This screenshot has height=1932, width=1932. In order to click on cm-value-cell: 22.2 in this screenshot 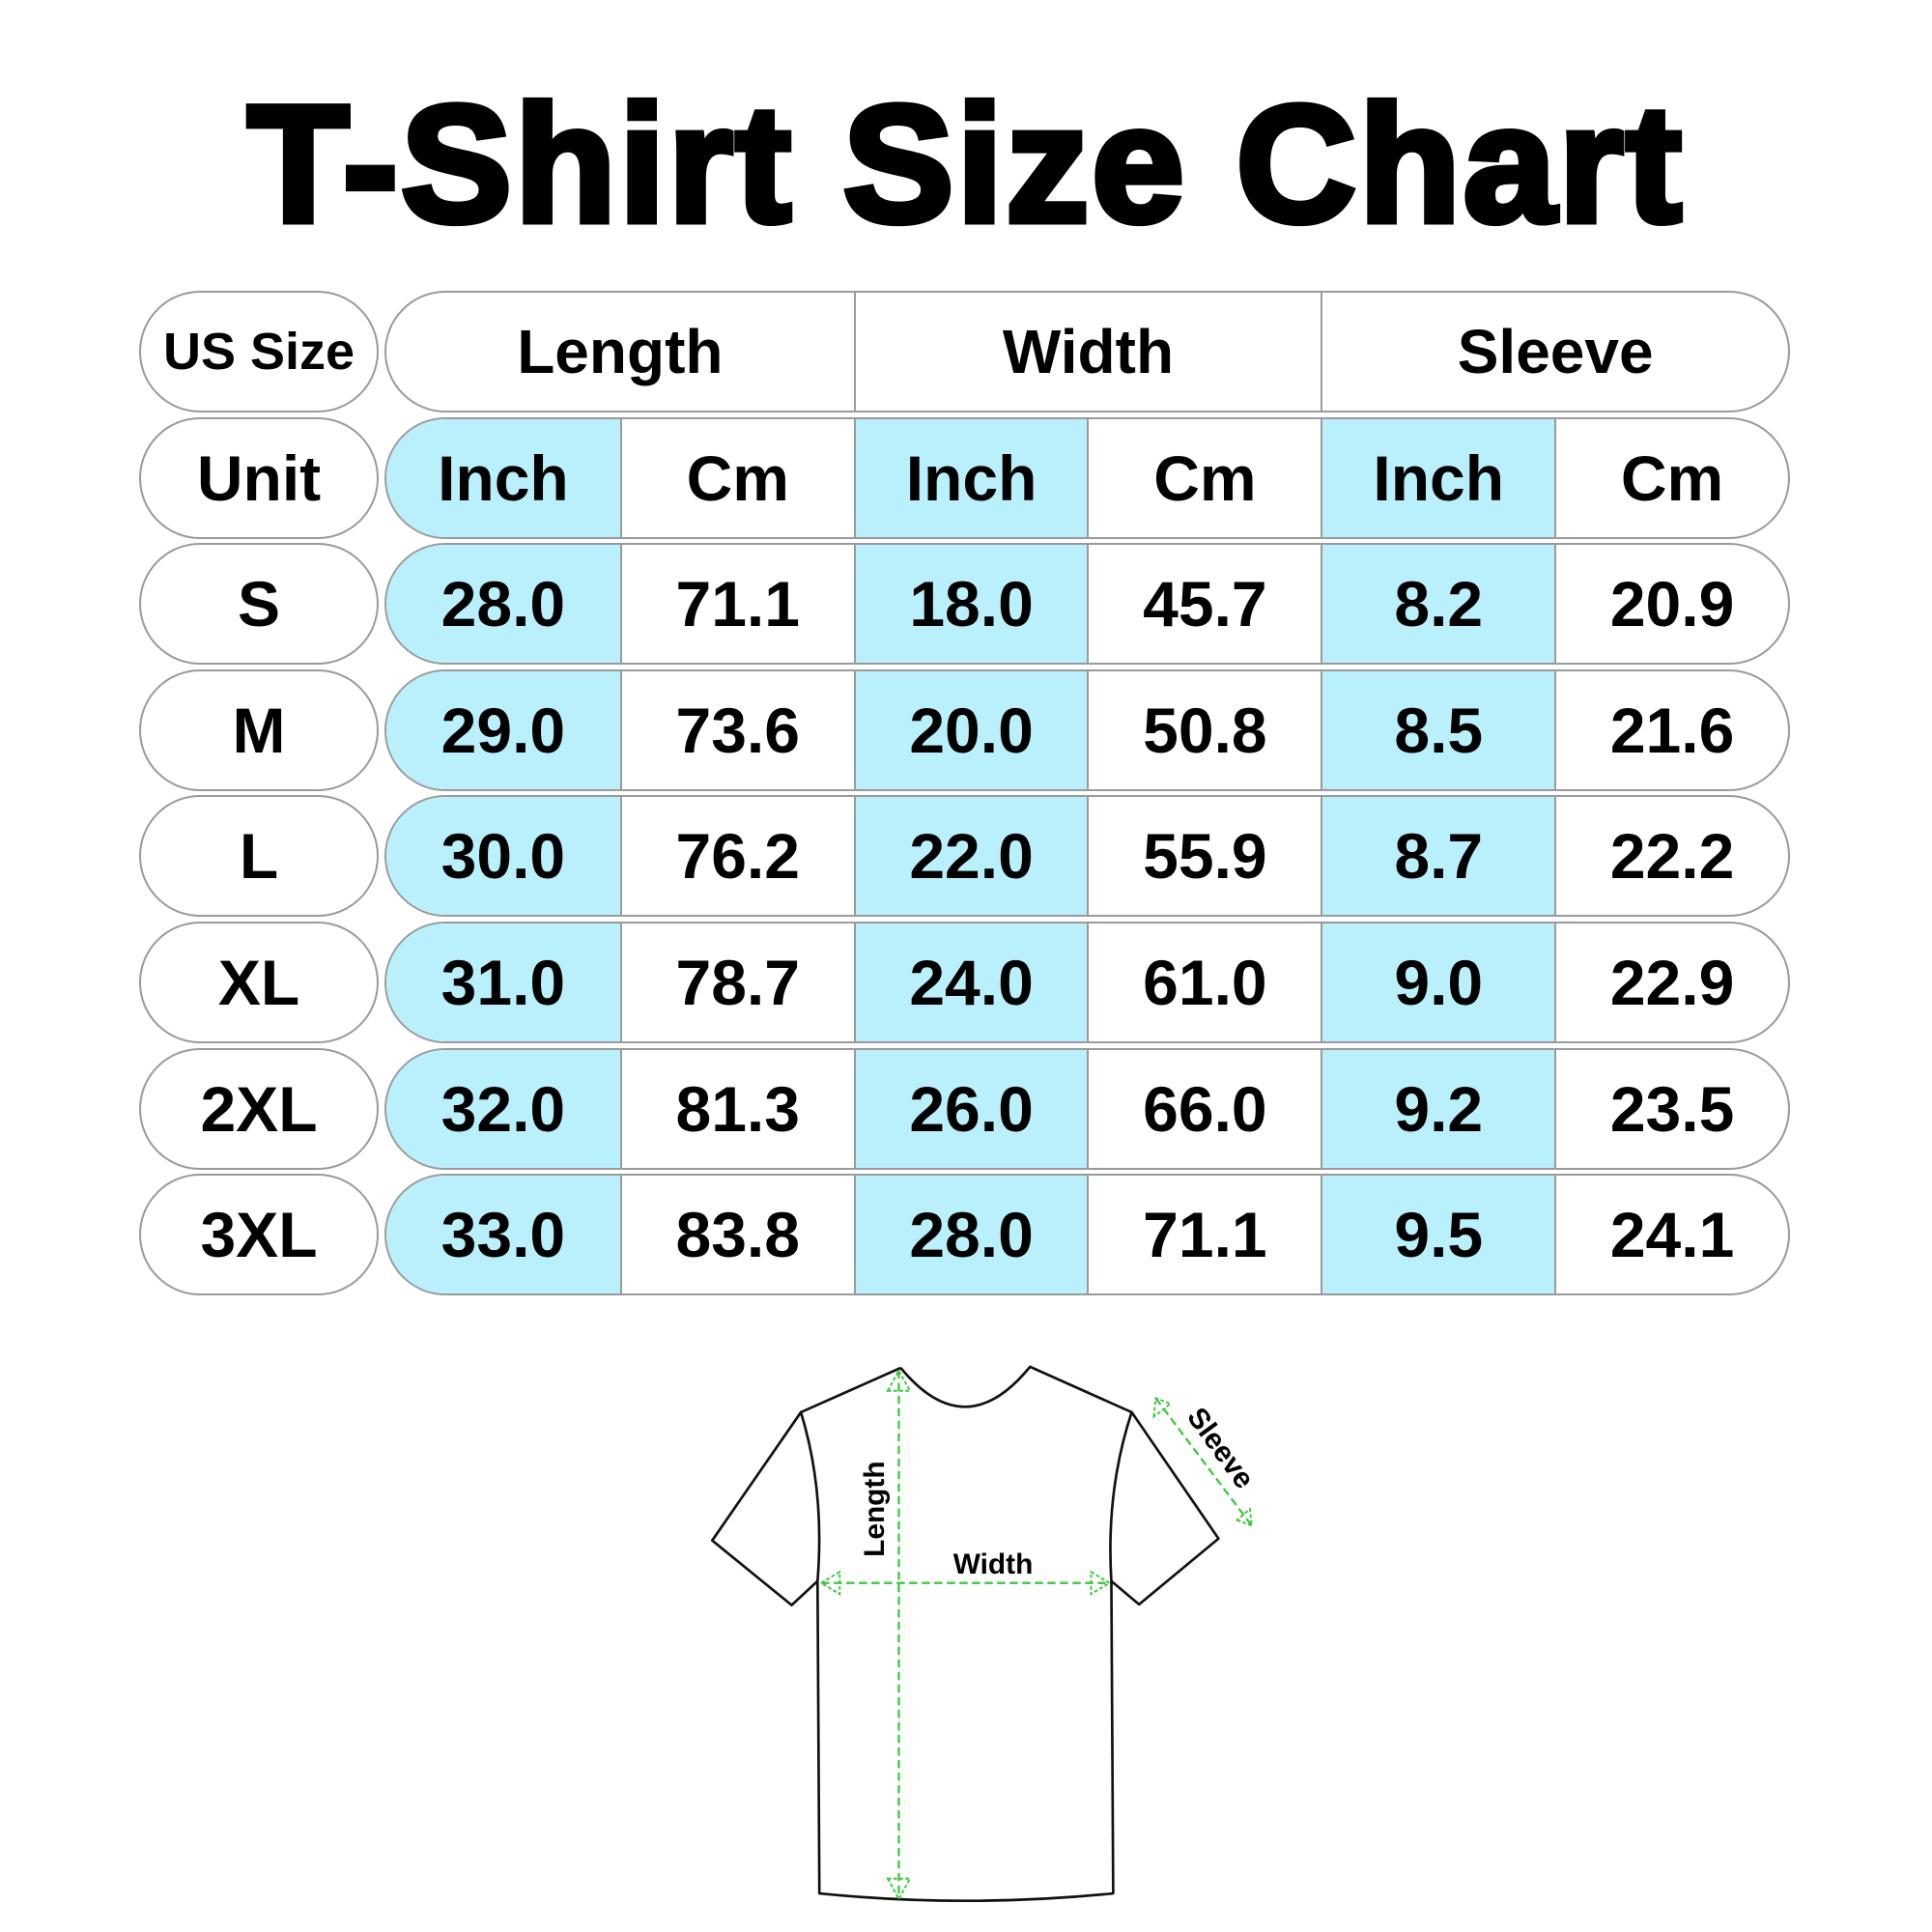, I will do `click(1671, 856)`.